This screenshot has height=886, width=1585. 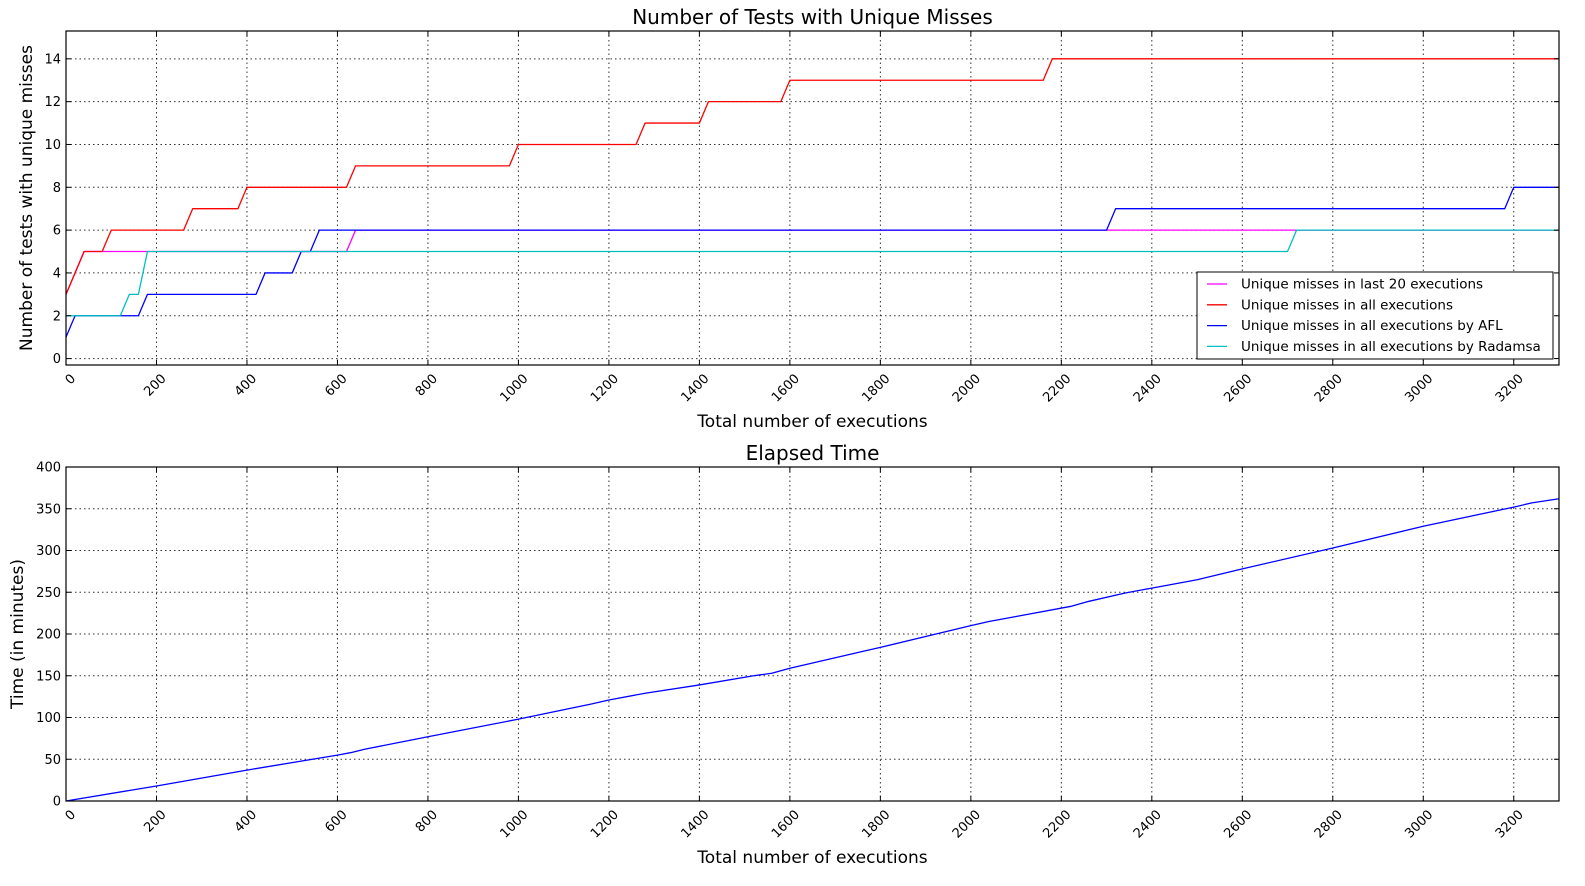 What do you see at coordinates (52, 102) in the screenshot?
I see `y-tick-label: 12` at bounding box center [52, 102].